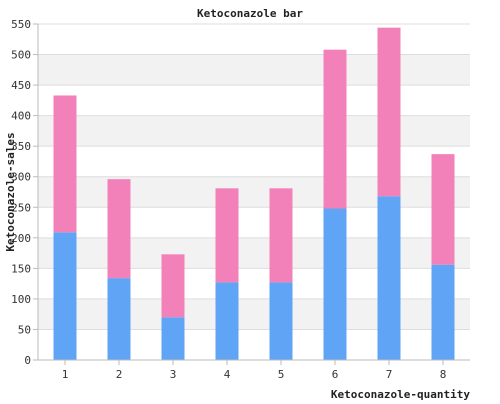  I want to click on y-tick-label: 300, so click(21, 177).